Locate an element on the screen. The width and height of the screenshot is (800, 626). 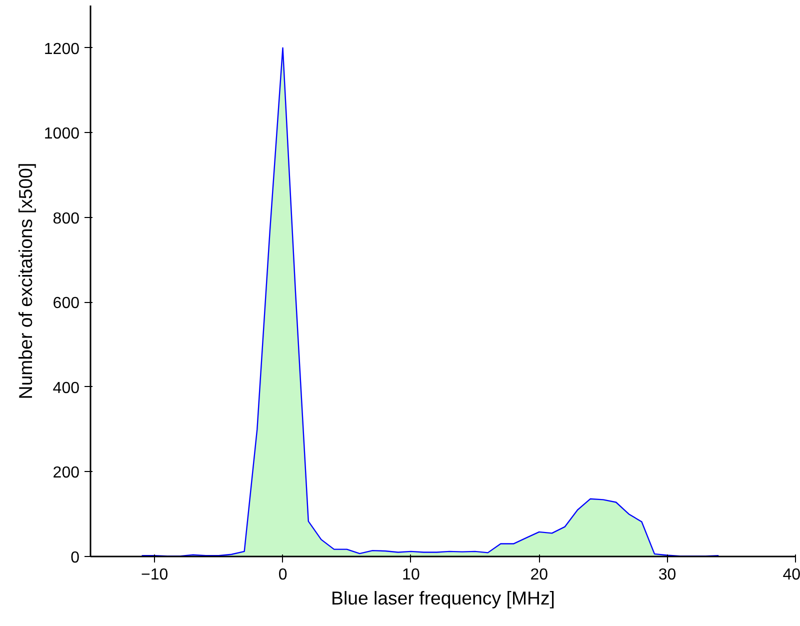
y-tick-label: 1200 is located at coordinates (62, 49).